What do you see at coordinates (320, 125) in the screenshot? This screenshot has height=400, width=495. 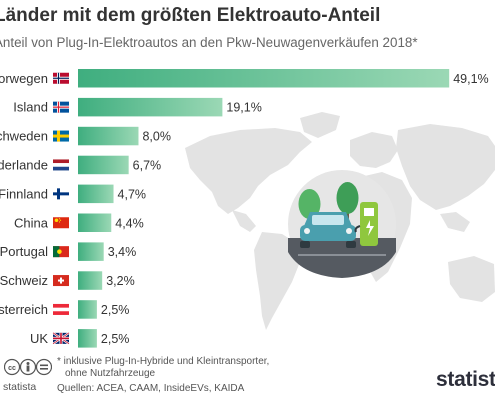 I see `map-greenland` at bounding box center [320, 125].